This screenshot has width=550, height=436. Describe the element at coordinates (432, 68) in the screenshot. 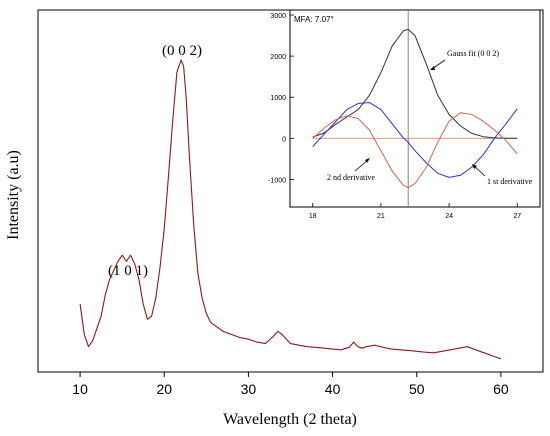

I see `gauss-arrowhead` at that location.